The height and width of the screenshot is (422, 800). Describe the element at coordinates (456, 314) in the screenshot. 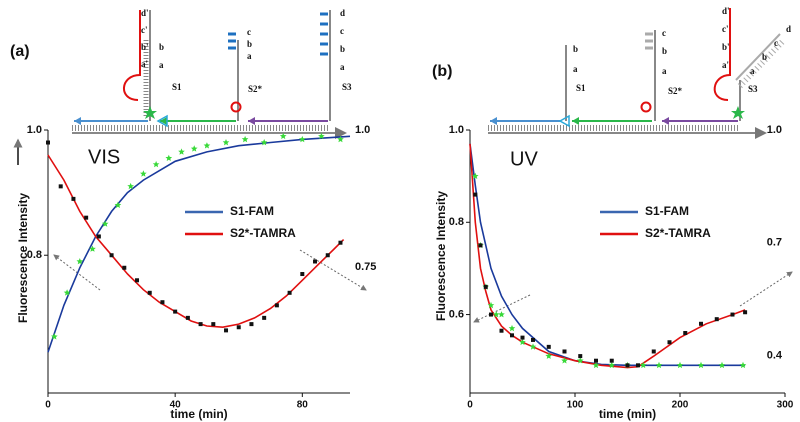

I see `y-tick-label: 0.6` at that location.